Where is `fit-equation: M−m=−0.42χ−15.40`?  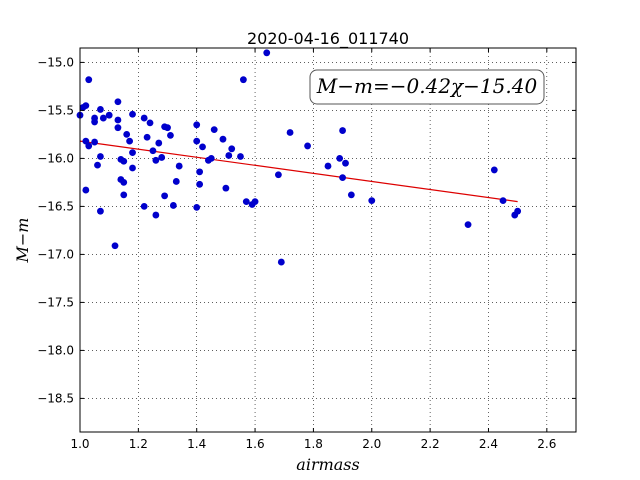 fit-equation: M−m=−0.42χ−15.40 is located at coordinates (427, 86).